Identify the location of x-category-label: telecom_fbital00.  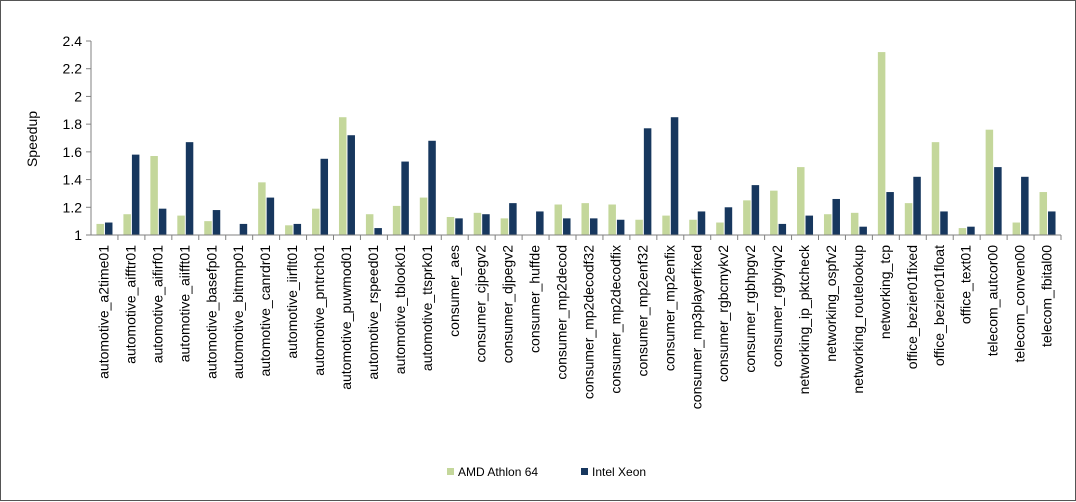
(1047, 296).